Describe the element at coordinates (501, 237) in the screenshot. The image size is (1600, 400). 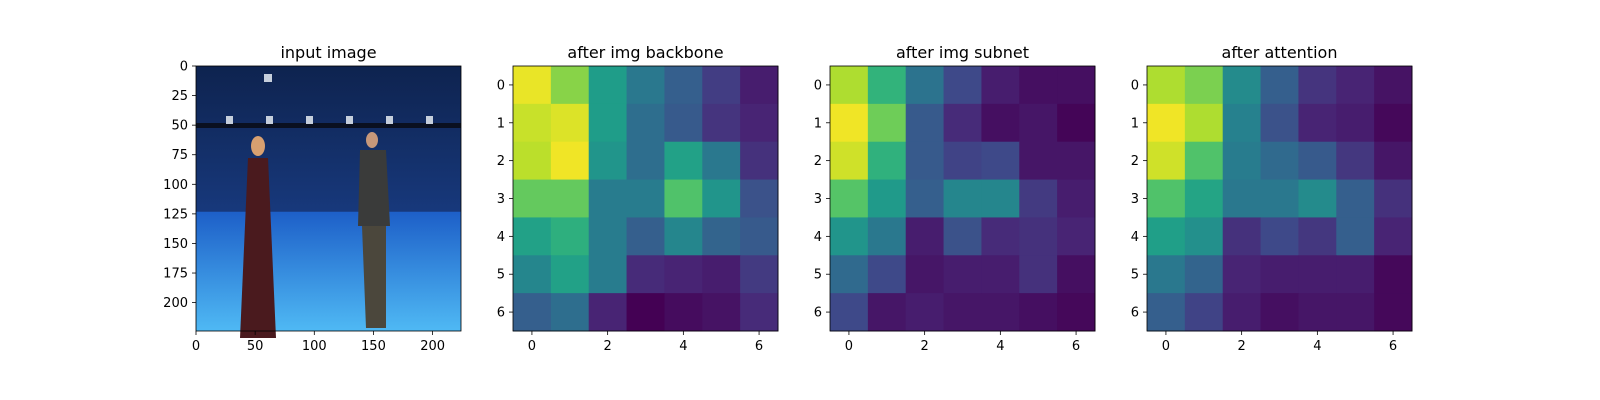
I see `y-tick-label: 4` at that location.